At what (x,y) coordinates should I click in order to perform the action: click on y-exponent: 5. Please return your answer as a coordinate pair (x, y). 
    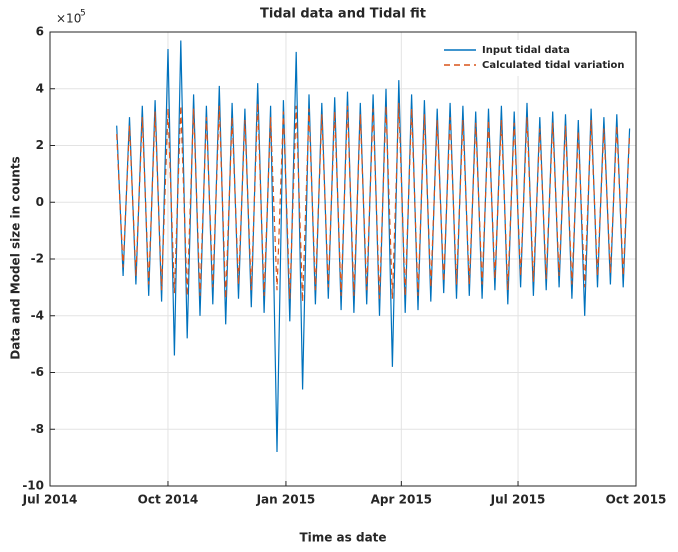
    Looking at the image, I should click on (83, 14).